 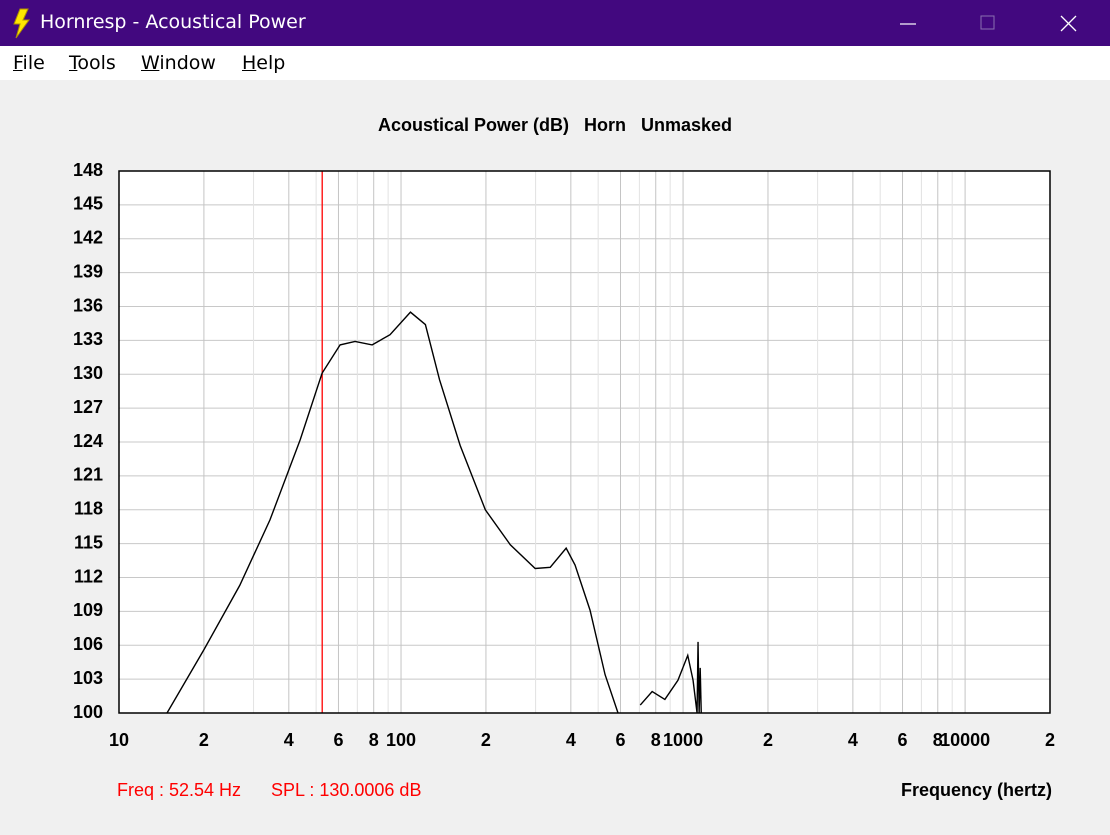 What do you see at coordinates (88, 170) in the screenshot?
I see `y-tick-label: 148` at bounding box center [88, 170].